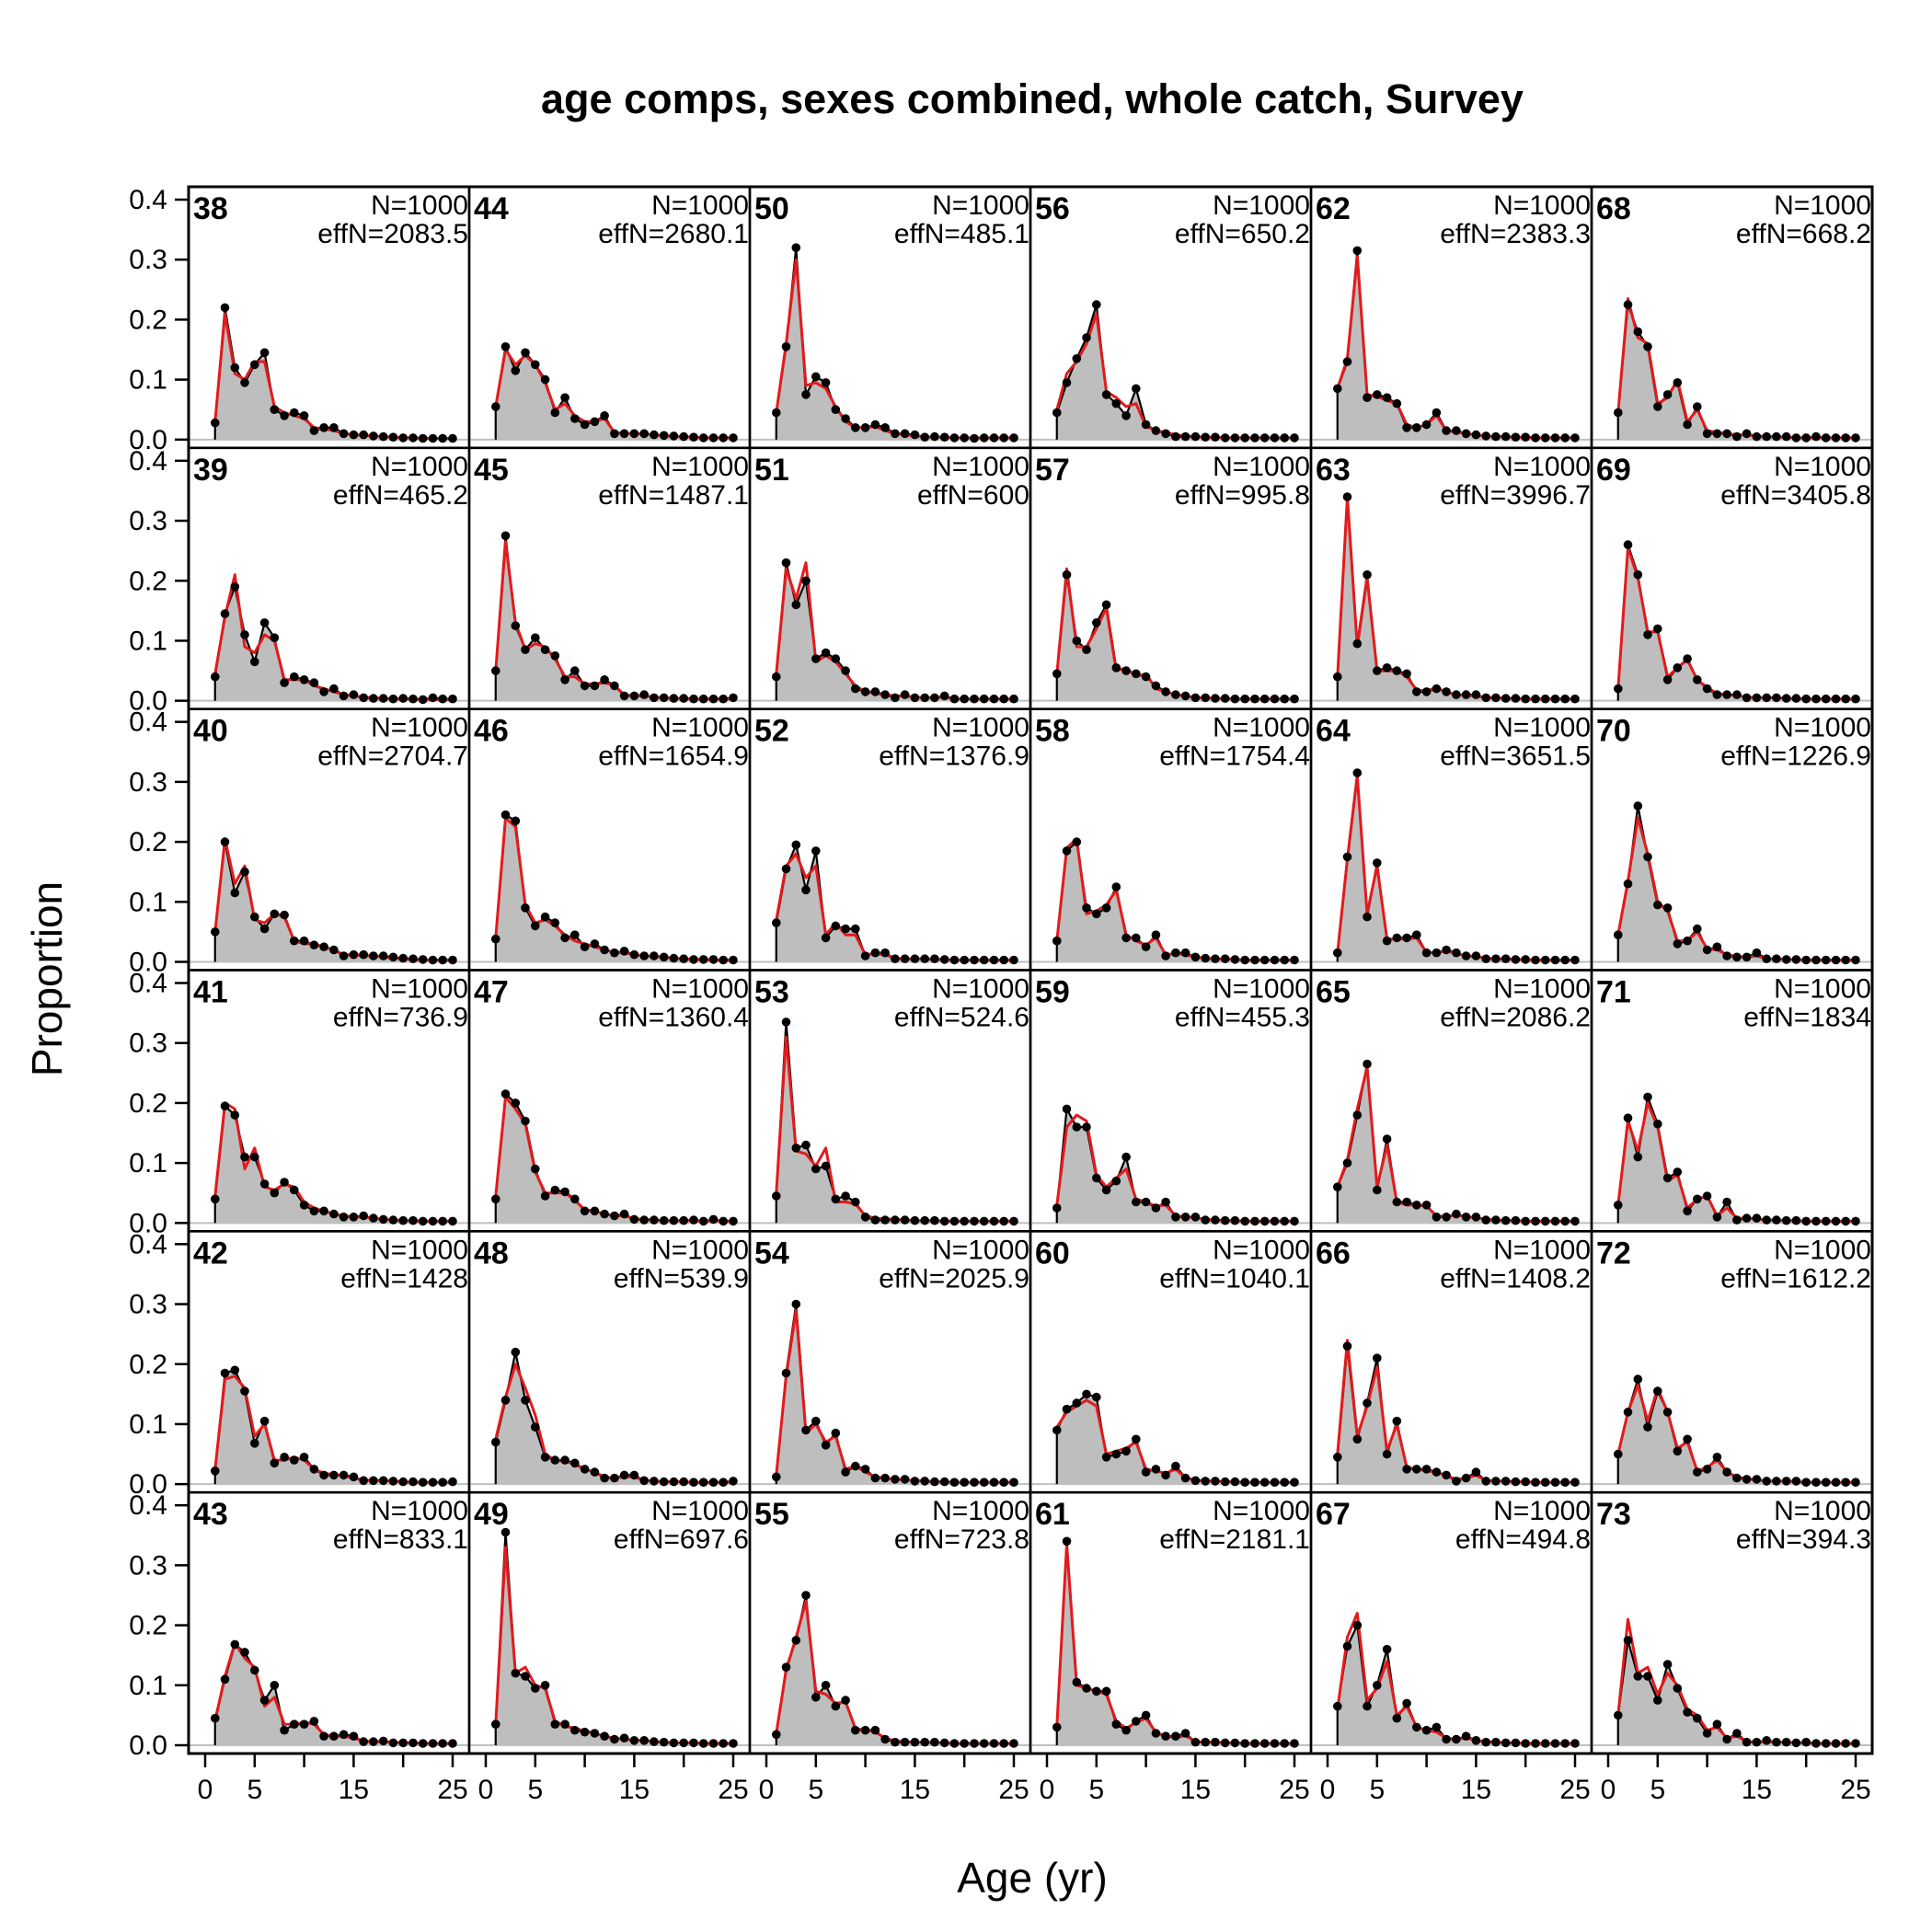 The height and width of the screenshot is (1932, 1932). What do you see at coordinates (1052, 470) in the screenshot?
I see `panel-year-label: 57` at bounding box center [1052, 470].